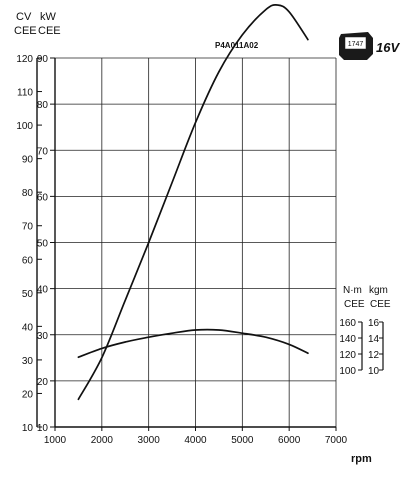 The height and width of the screenshot is (491, 418). What do you see at coordinates (43, 151) in the screenshot?
I see `kw-tick-label: 70` at bounding box center [43, 151].